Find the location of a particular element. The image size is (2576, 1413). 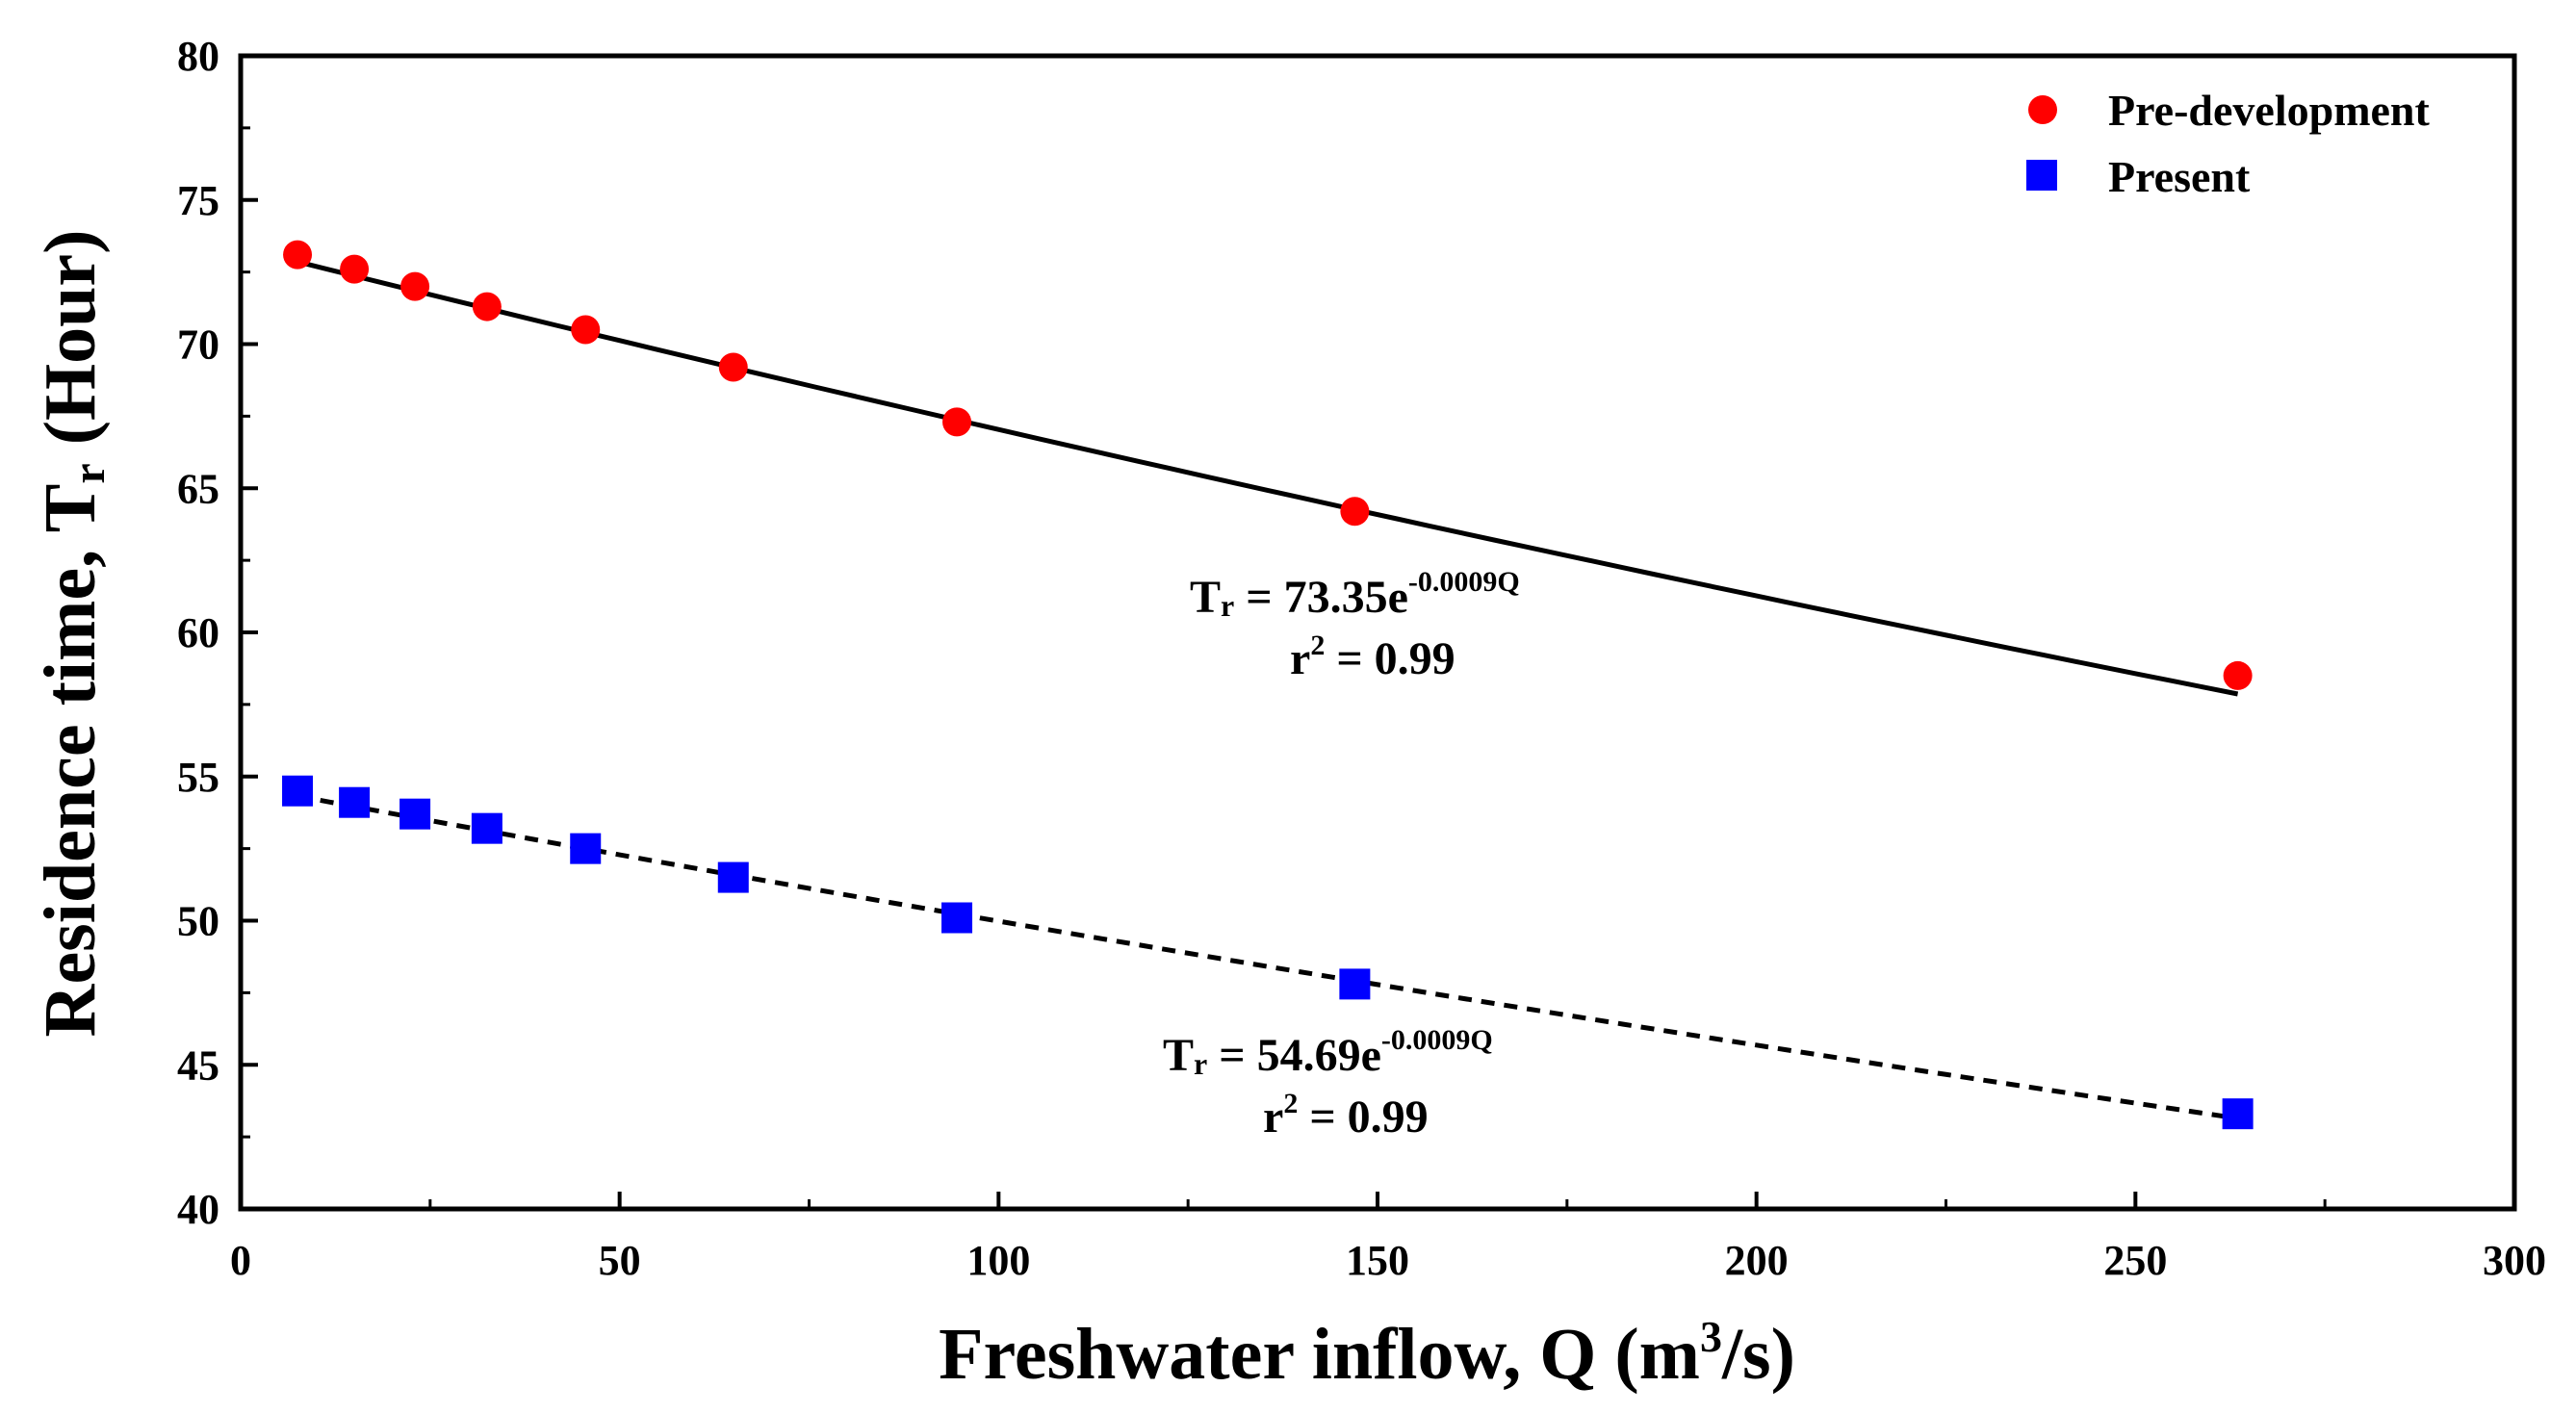

r-squared-pre-development: r2 = 0.99 is located at coordinates (1373, 656).